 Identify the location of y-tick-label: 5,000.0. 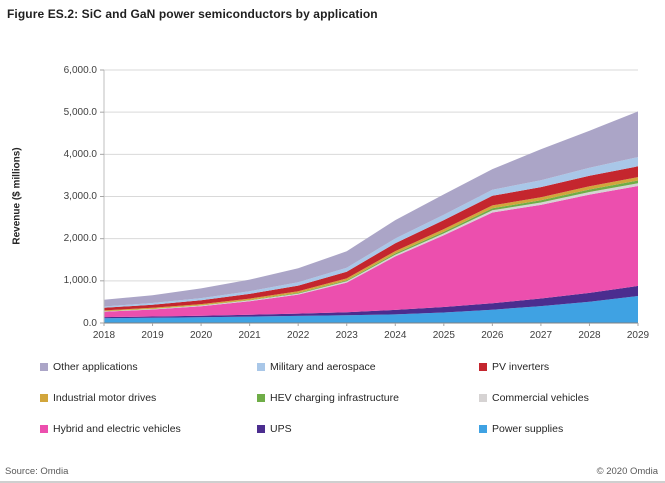
(80, 112).